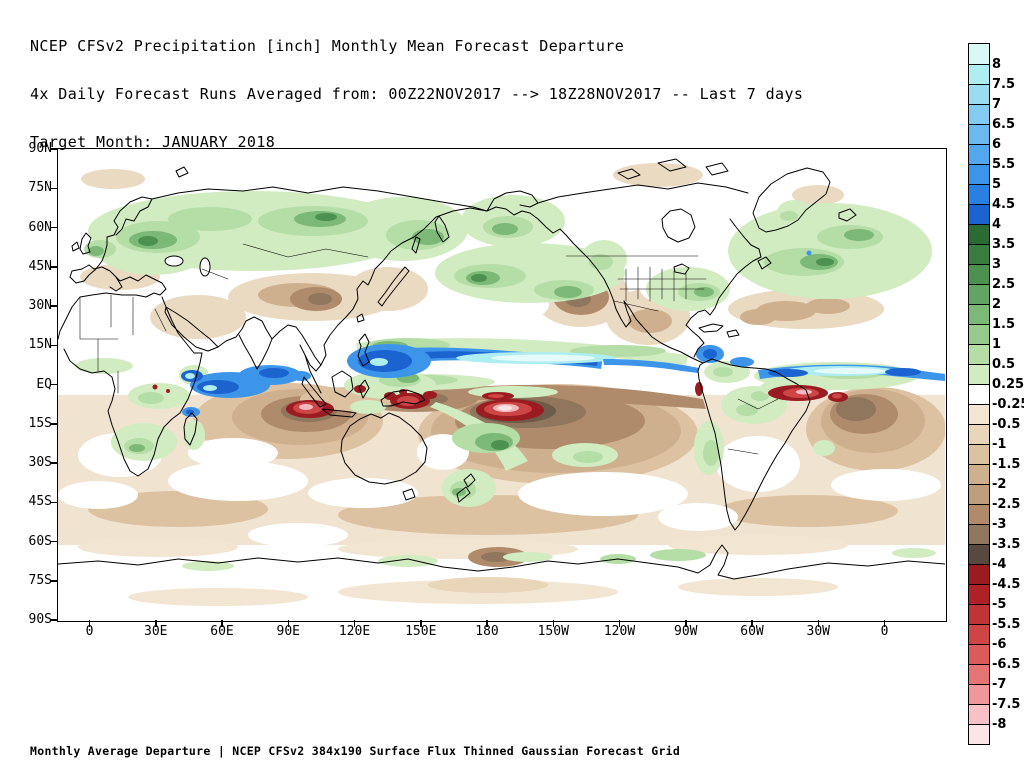 The height and width of the screenshot is (768, 1024). I want to click on lat-label-90N: 90N, so click(40, 148).